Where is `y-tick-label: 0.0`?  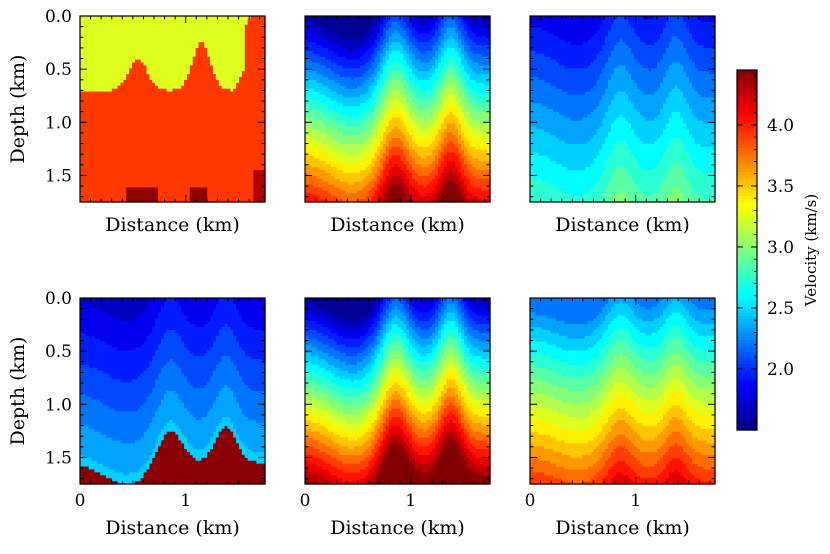 y-tick-label: 0.0 is located at coordinates (58, 299).